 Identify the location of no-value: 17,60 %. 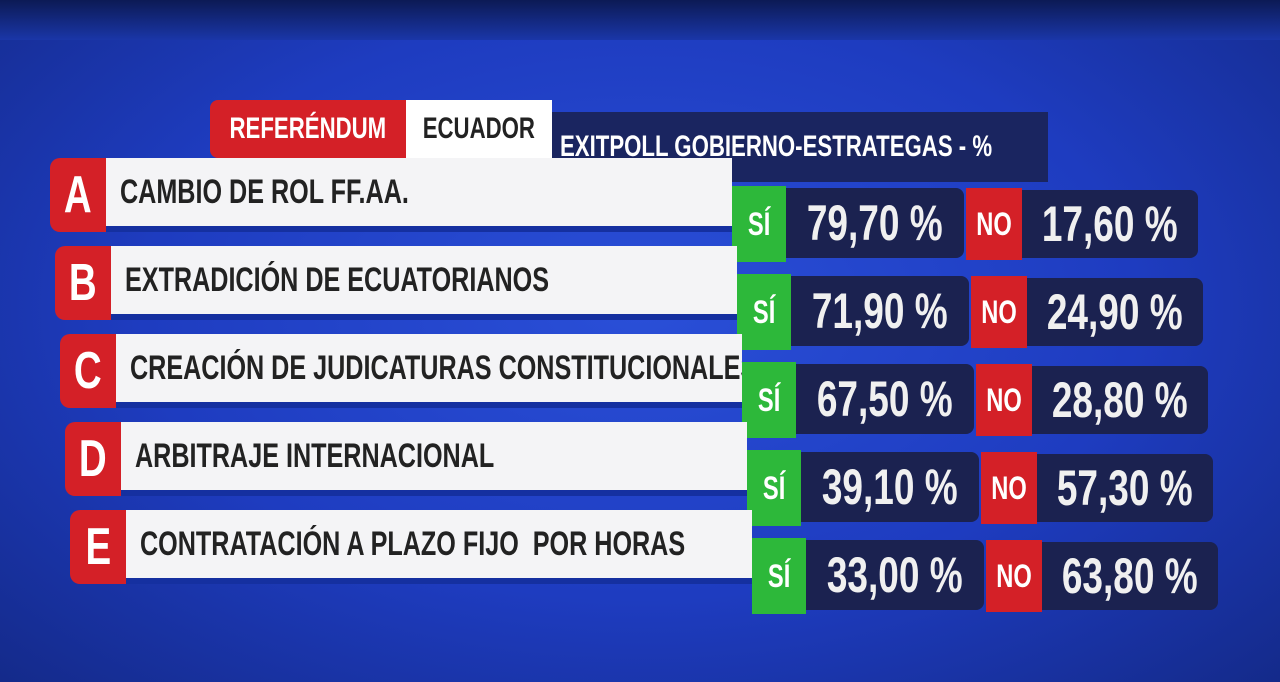
(1110, 224).